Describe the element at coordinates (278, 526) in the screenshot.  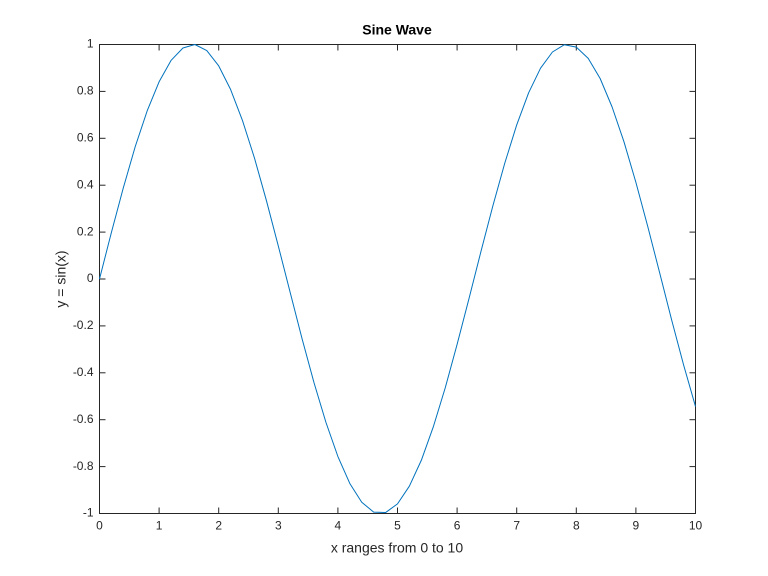
I see `x-tick-label: 3` at that location.